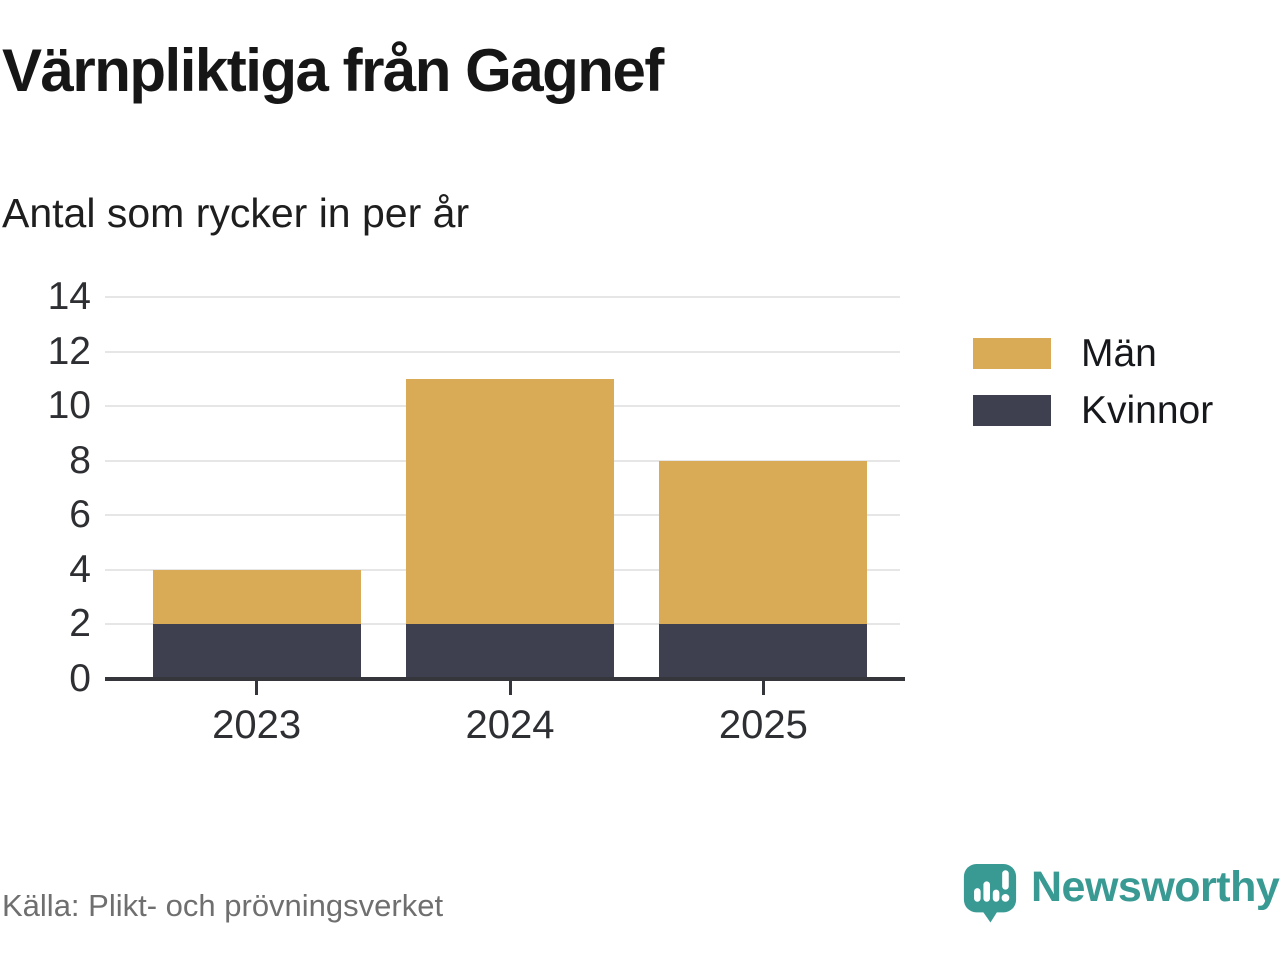 Image resolution: width=1280 pixels, height=960 pixels. I want to click on x-axis-label-2024: 2024, so click(510, 725).